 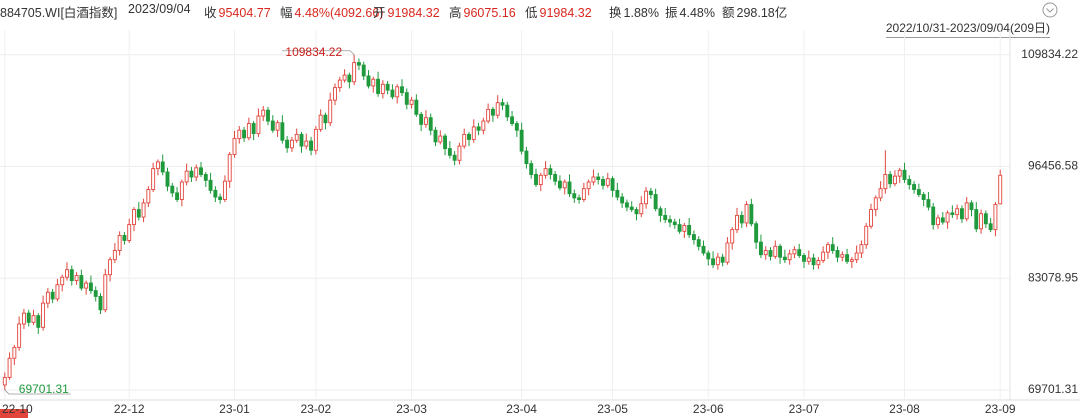 What do you see at coordinates (129, 409) in the screenshot?
I see `x-tick-label: 22-12` at bounding box center [129, 409].